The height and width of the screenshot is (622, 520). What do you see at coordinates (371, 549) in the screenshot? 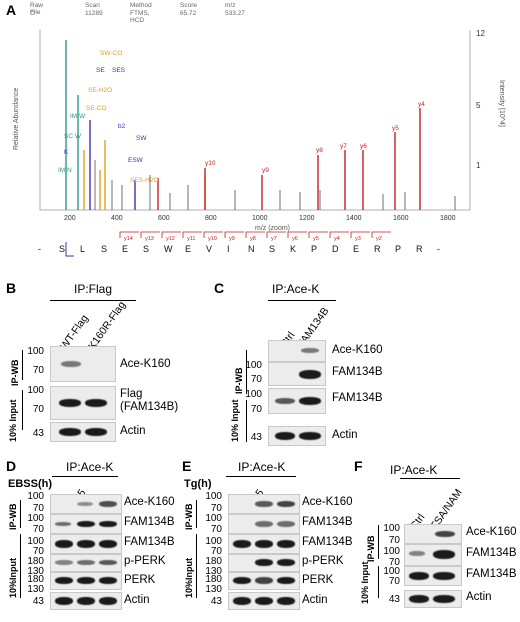
I see `panel-f-ipwb: IP-WB` at bounding box center [371, 549].